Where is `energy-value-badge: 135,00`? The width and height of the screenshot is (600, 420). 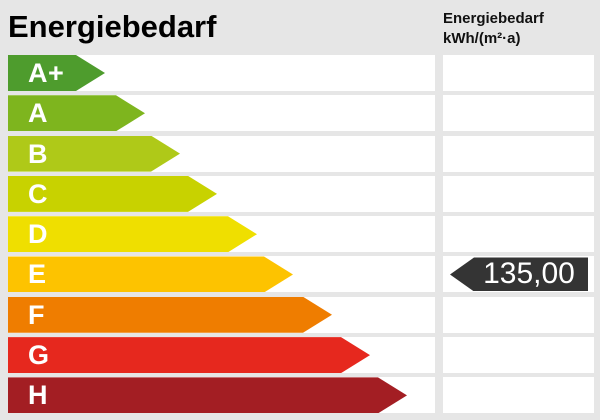
energy-value-badge: 135,00 is located at coordinates (519, 274).